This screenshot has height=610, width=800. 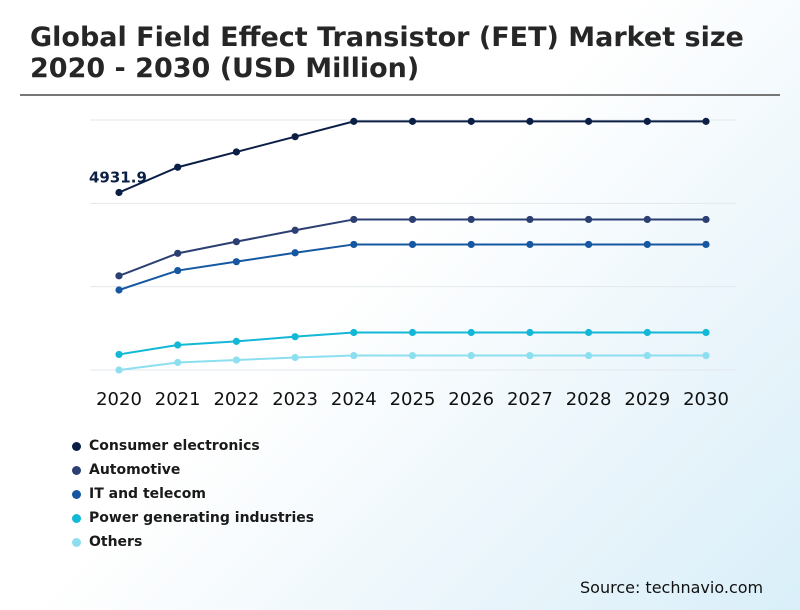 What do you see at coordinates (412, 343) in the screenshot?
I see `series-power-generating-industries` at bounding box center [412, 343].